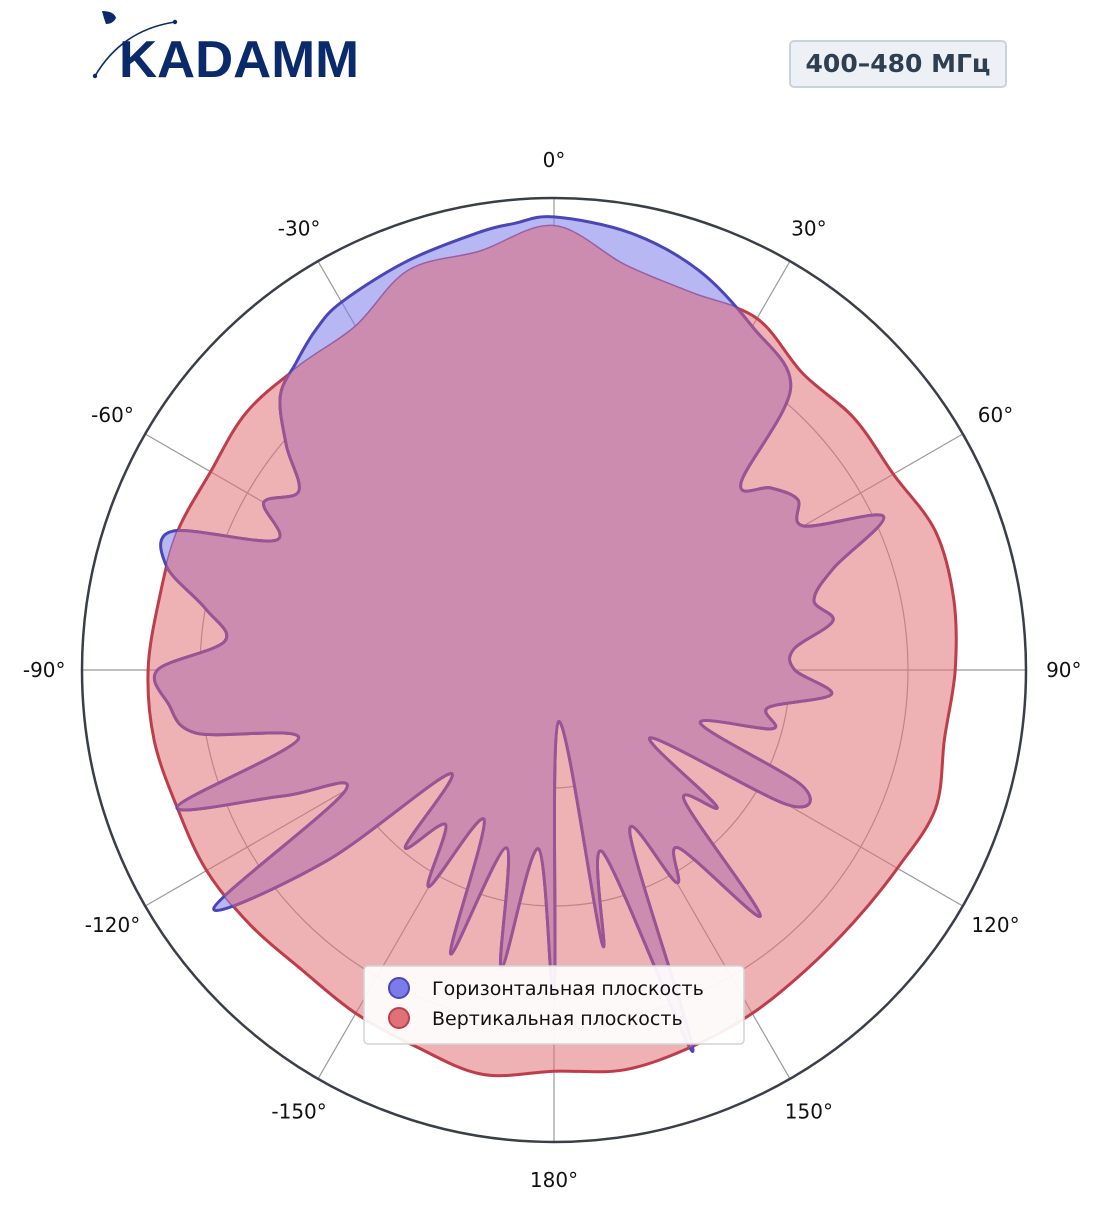 This screenshot has width=1104, height=1211. What do you see at coordinates (995, 925) in the screenshot?
I see `angle-tick-label: 120°` at bounding box center [995, 925].